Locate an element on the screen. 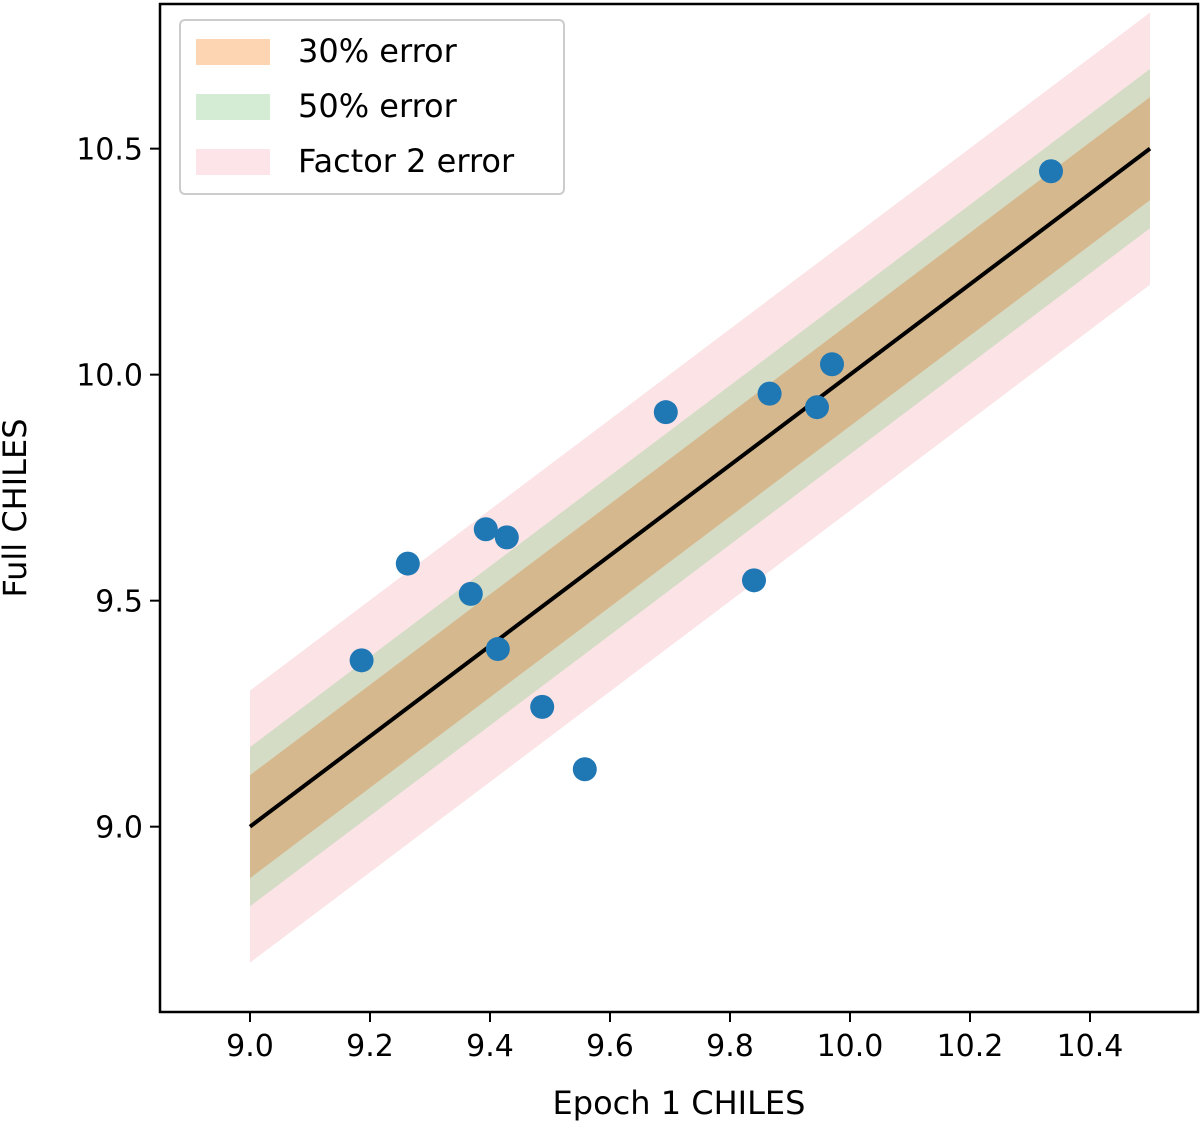  x-tick-label: 10.2 is located at coordinates (970, 1046).